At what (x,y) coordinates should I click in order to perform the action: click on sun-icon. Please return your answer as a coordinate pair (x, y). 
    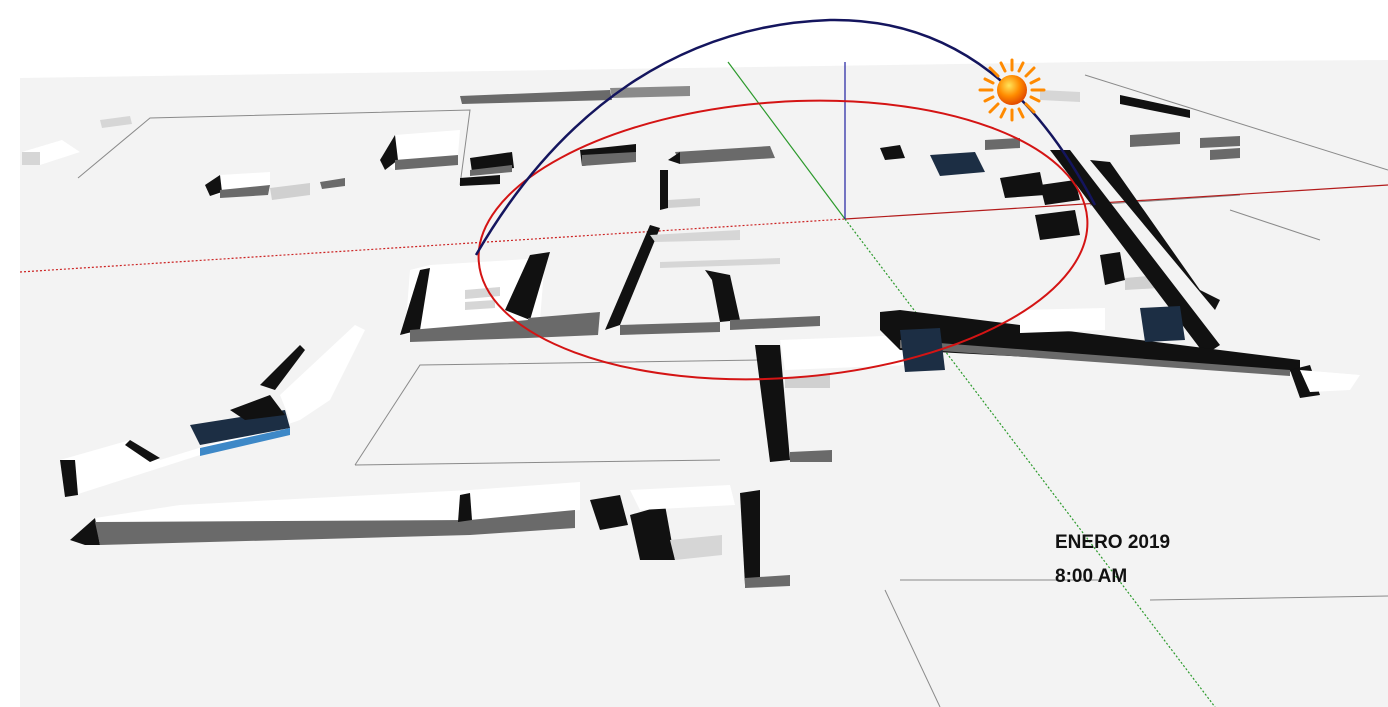
    Looking at the image, I should click on (1012, 90).